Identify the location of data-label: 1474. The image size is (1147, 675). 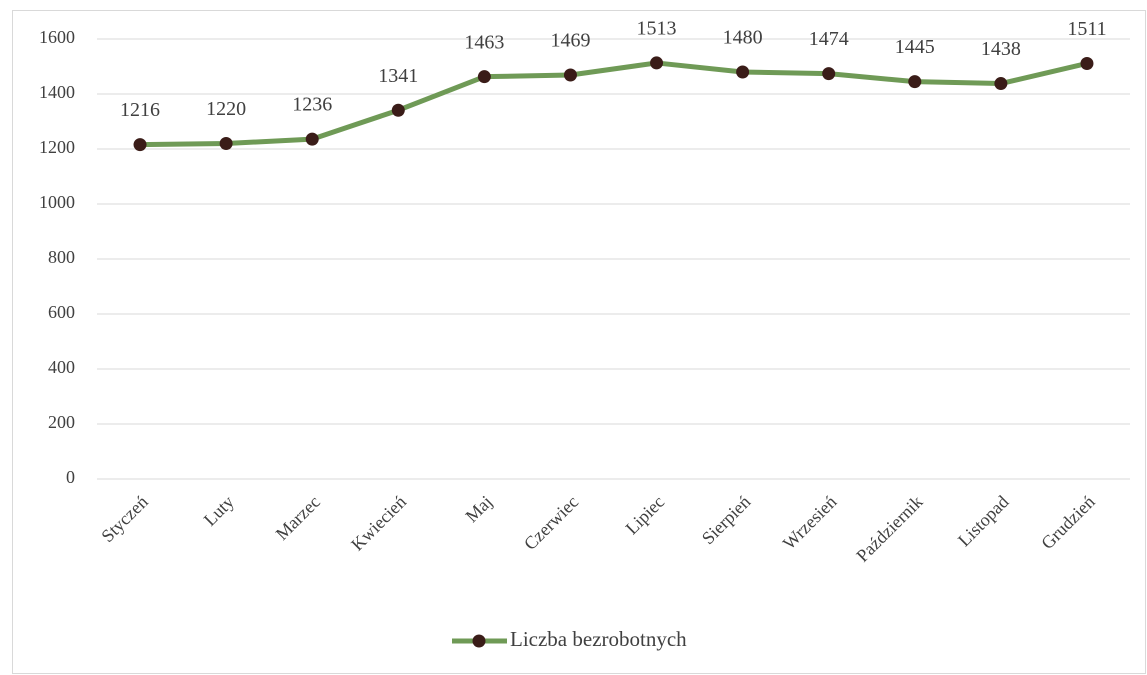
(829, 39).